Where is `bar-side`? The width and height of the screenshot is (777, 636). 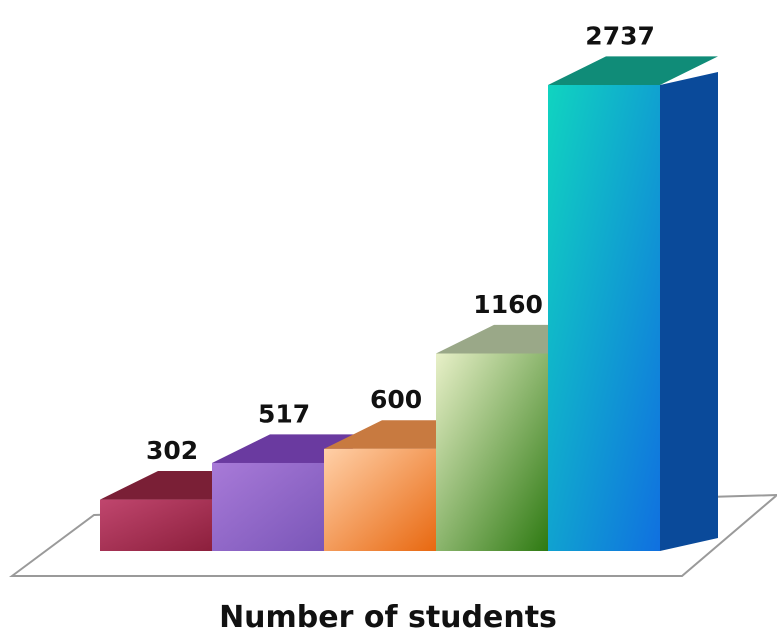 bar-side is located at coordinates (689, 311).